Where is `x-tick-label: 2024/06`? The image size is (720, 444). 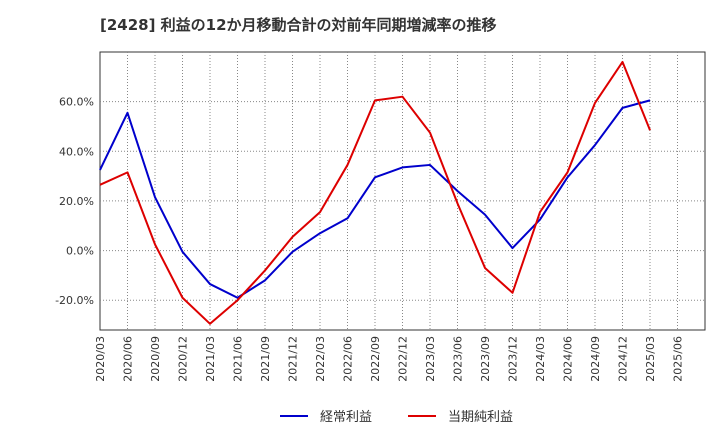 x-tick-label: 2024/06 is located at coordinates (568, 359).